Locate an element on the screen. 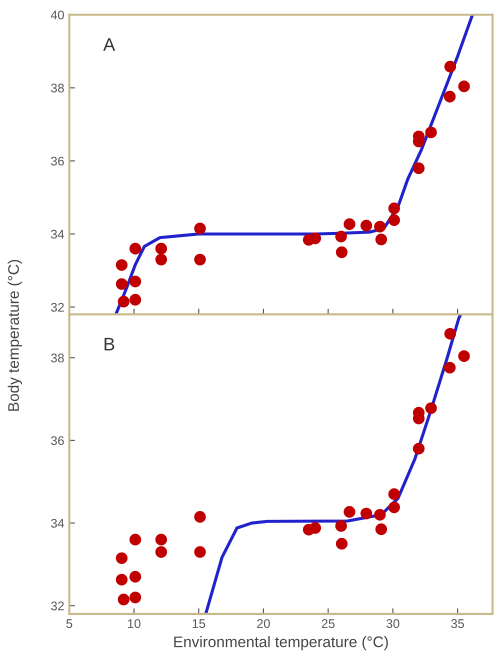 The height and width of the screenshot is (671, 495). y-tick-label: 40 is located at coordinates (57, 15).